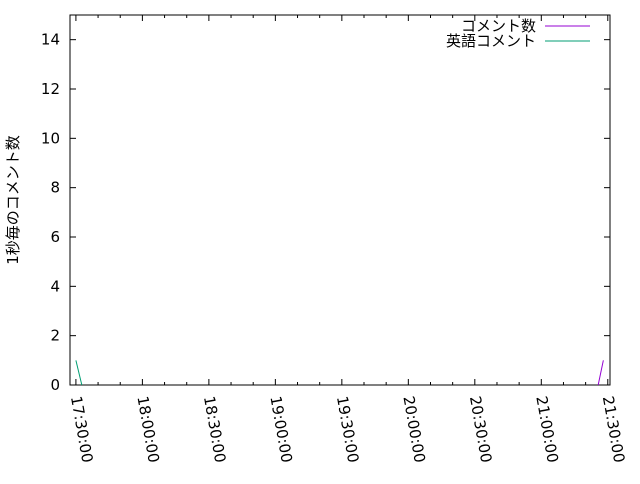 The height and width of the screenshot is (484, 640). Describe the element at coordinates (50, 138) in the screenshot. I see `y-tick-label: 10` at that location.